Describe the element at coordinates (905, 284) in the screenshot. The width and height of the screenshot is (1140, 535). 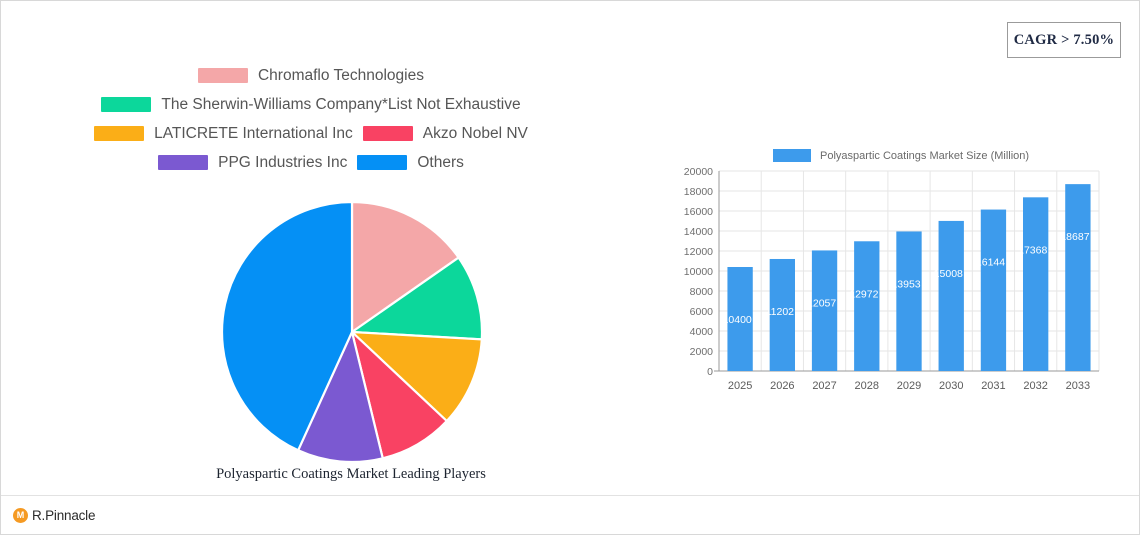
I see `bar-value-label: 13953` at that location.